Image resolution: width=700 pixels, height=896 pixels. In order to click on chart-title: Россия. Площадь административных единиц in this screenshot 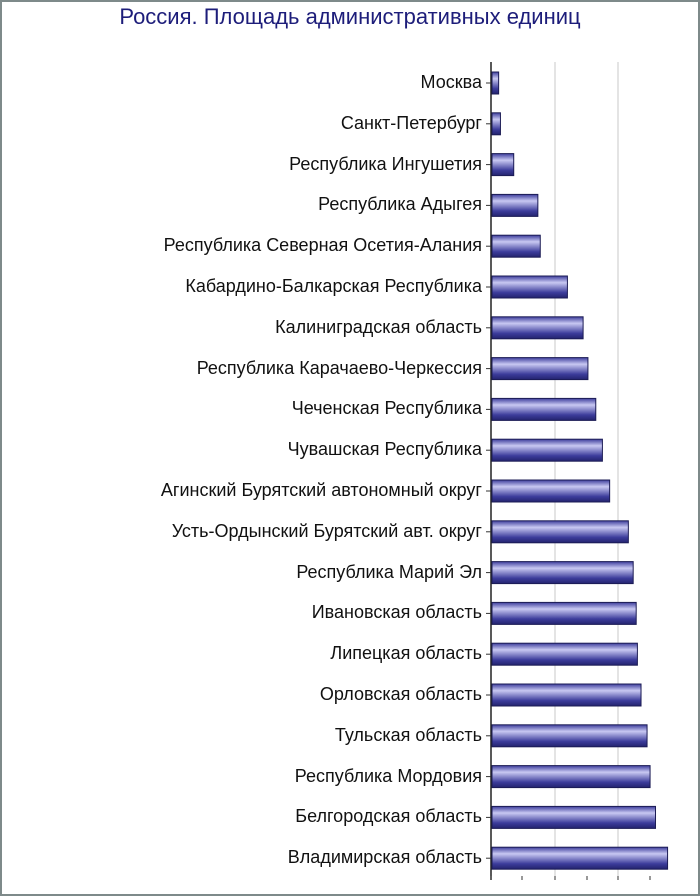, I will do `click(350, 16)`.